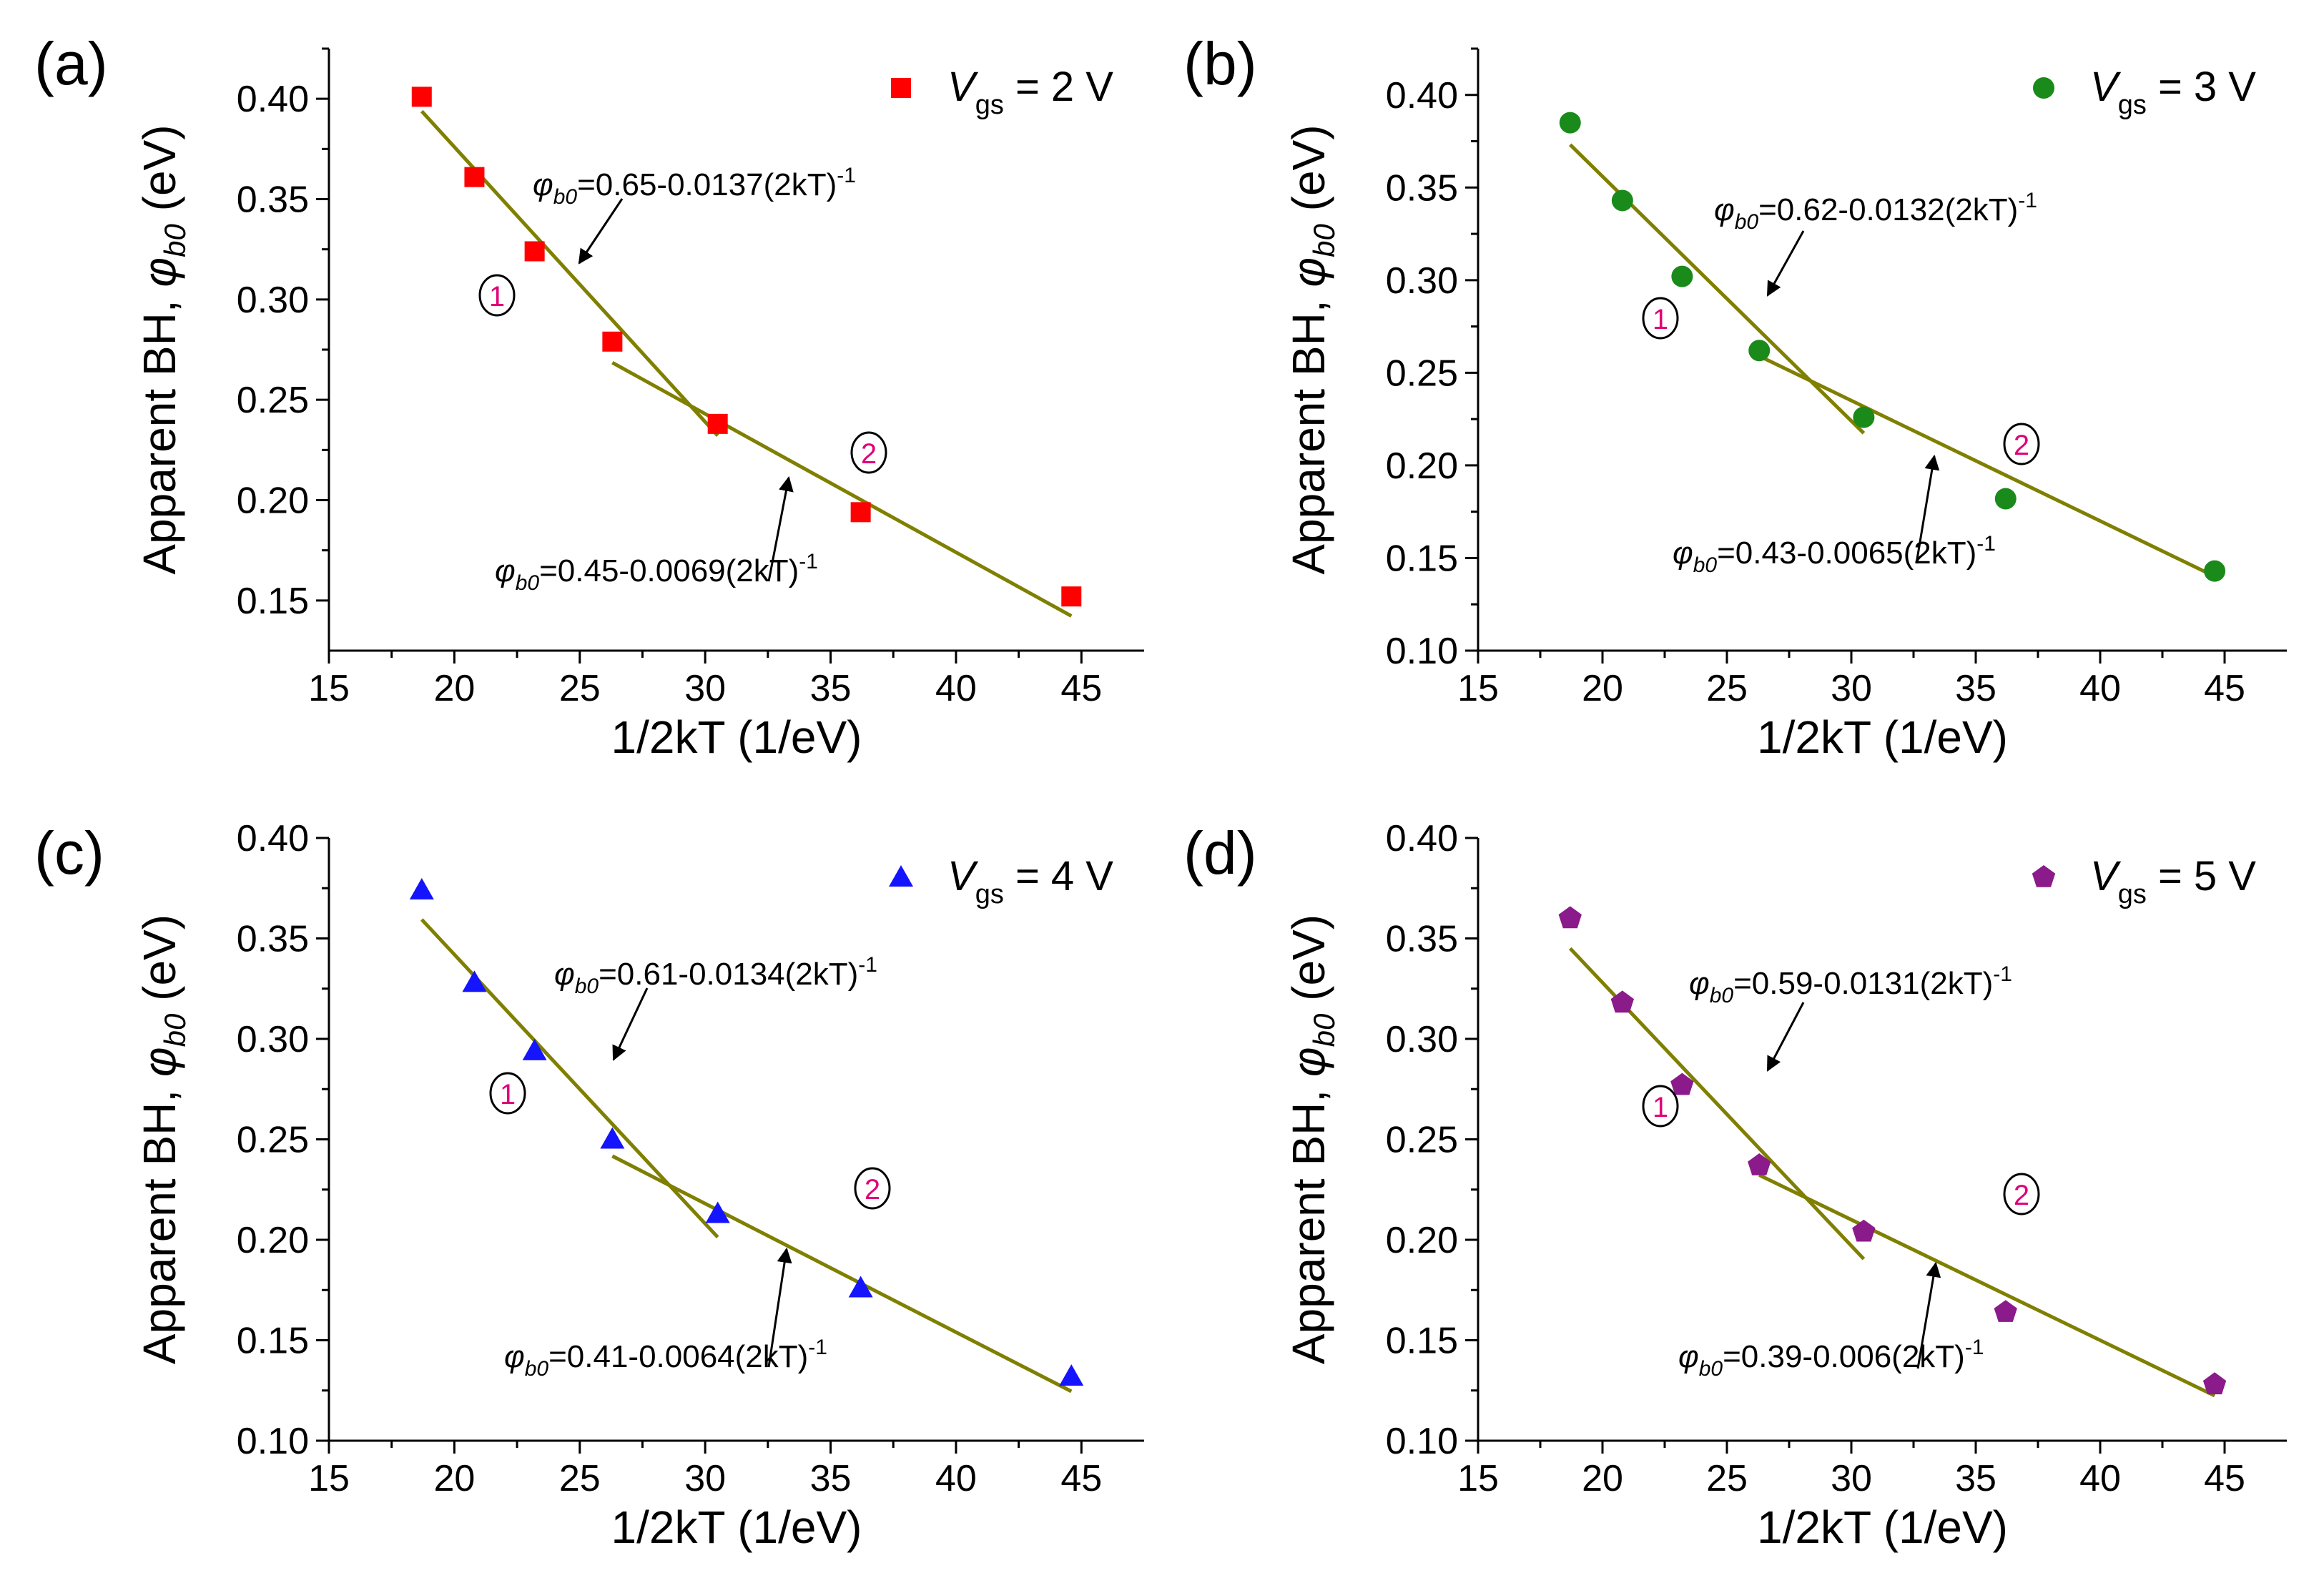 This screenshot has width=2324, height=1588. I want to click on fit-equation-1: φb0=0.65-0.0137(2kT)-1, so click(695, 186).